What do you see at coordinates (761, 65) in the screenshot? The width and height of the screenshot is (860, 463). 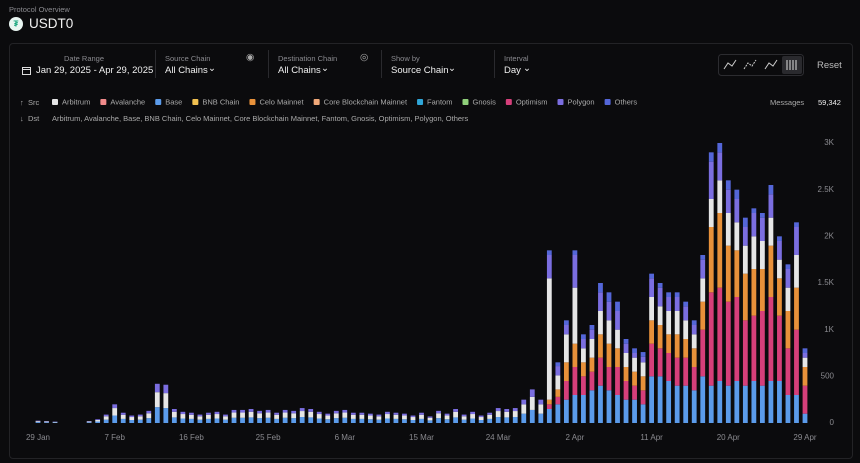 I see `chart-type-toggle` at bounding box center [761, 65].